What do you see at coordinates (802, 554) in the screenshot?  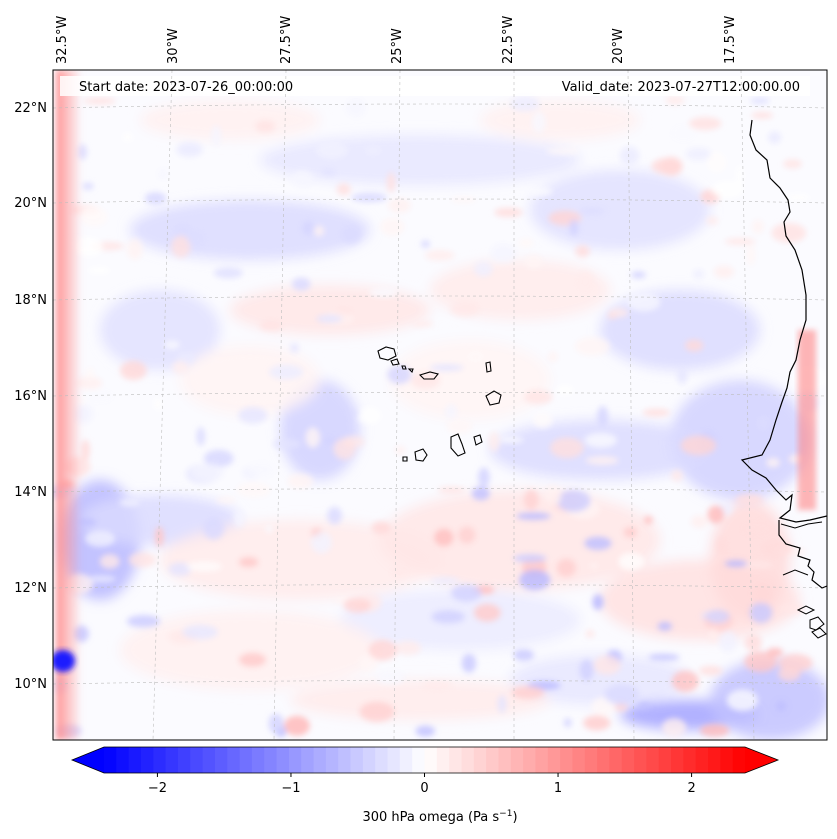 I see `africa-coastline-south` at bounding box center [802, 554].